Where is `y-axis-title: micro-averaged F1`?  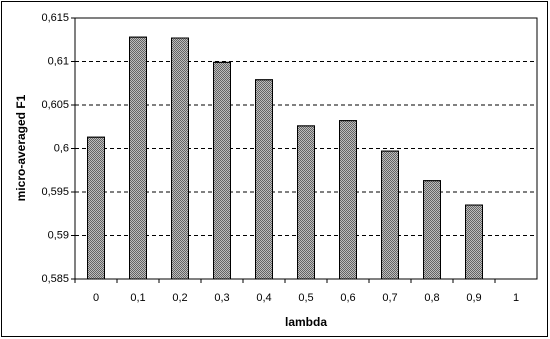 y-axis-title: micro-averaged F1 is located at coordinates (21, 147).